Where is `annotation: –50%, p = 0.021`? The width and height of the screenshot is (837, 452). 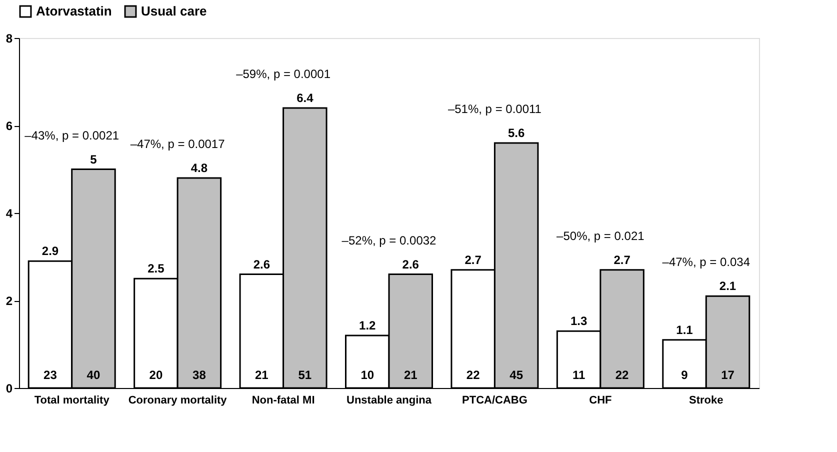 annotation: –50%, p = 0.021 is located at coordinates (600, 235).